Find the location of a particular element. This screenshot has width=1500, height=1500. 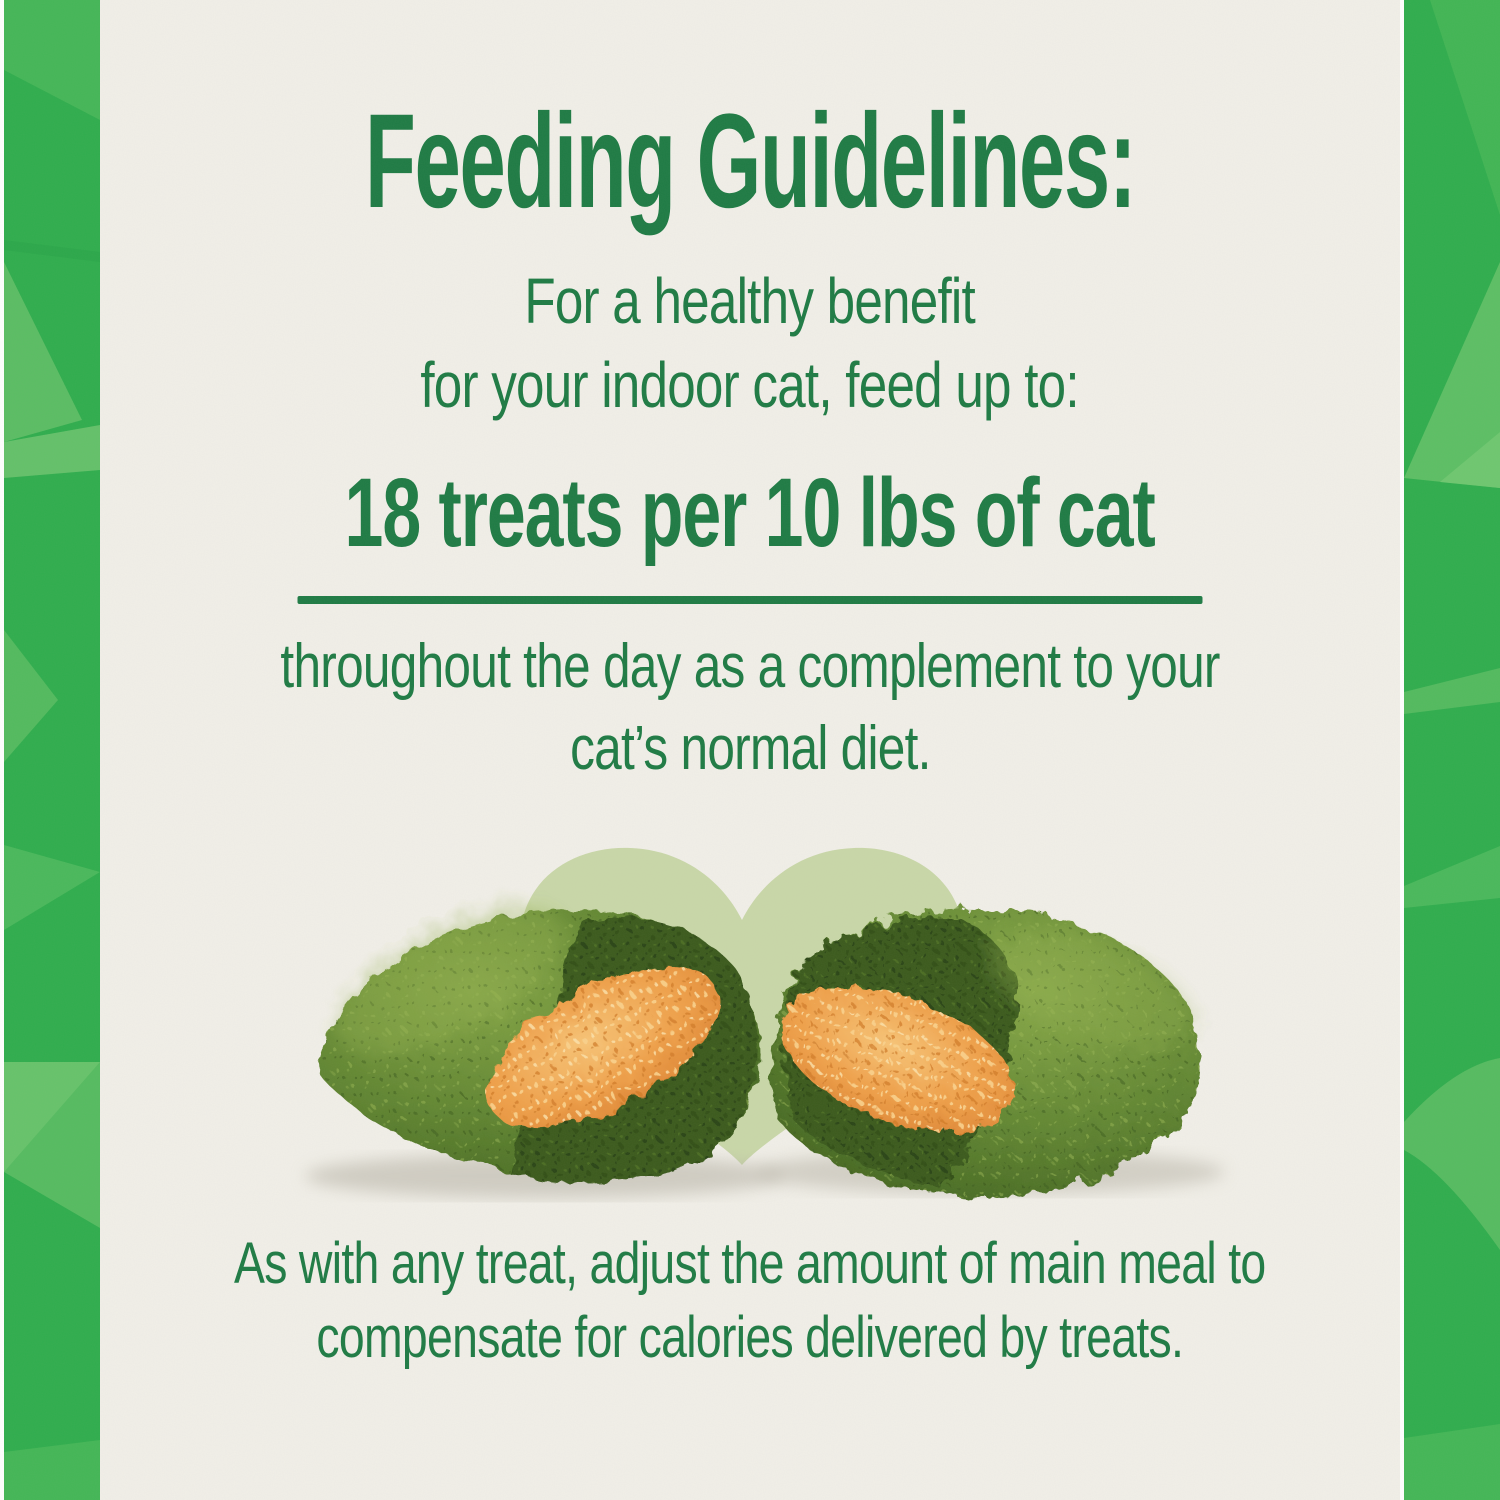

intro-line-2: for your indoor cat, feed up to: is located at coordinates (750, 385).